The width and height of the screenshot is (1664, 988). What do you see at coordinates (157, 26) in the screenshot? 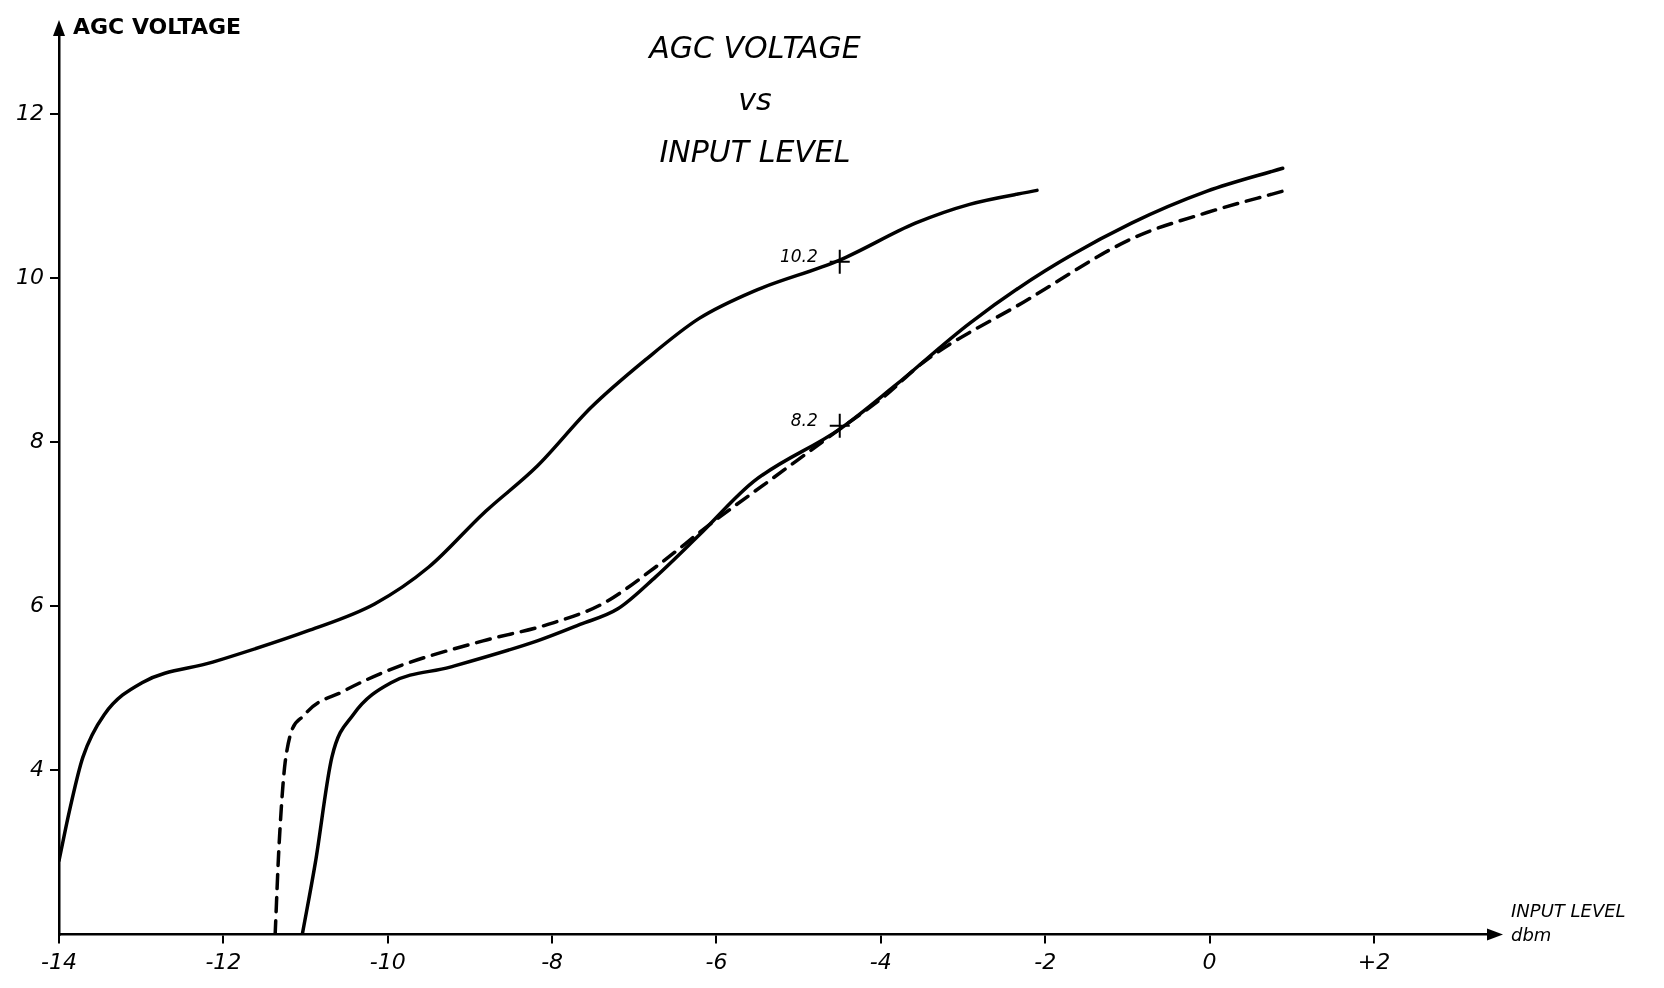
I see `y-axis-title: AGC VOLTAGE` at bounding box center [157, 26].